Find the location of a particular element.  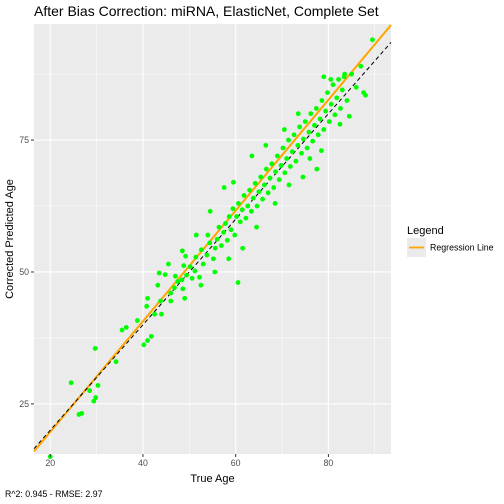

x-tick-label: 60 is located at coordinates (236, 463).